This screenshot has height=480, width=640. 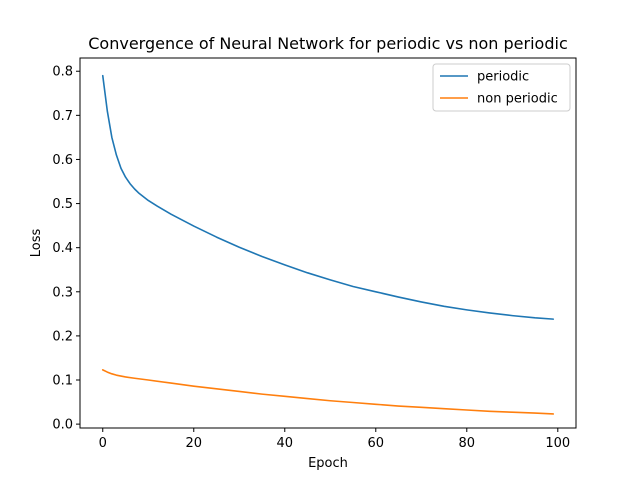 I want to click on y-tick-label: 0.3, so click(x=62, y=292).